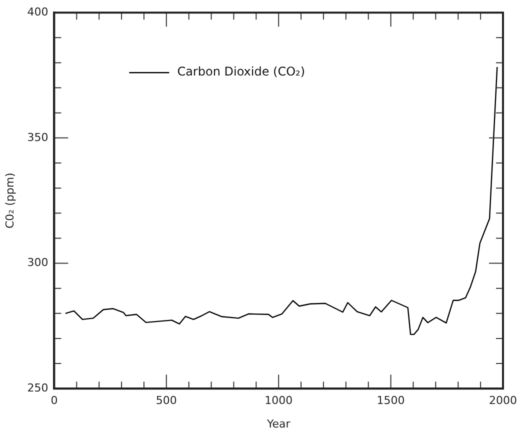 The width and height of the screenshot is (523, 435). I want to click on x-tick-label: 500, so click(166, 401).